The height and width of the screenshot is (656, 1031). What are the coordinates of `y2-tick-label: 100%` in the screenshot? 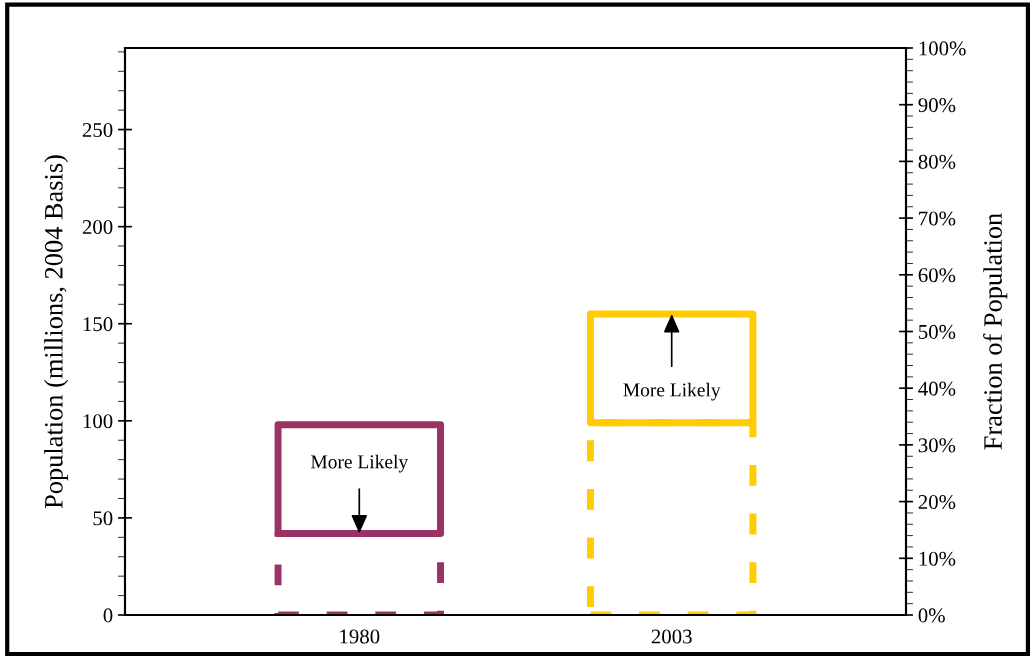 It's located at (942, 48).